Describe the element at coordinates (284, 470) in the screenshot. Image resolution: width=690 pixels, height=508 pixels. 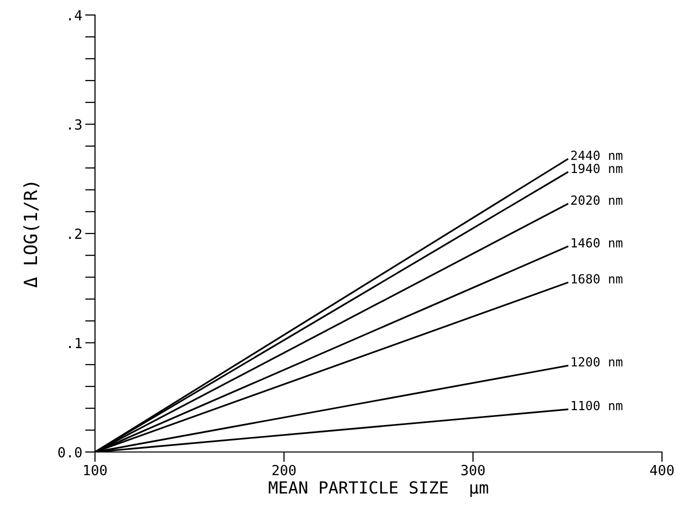
I see `x-tick-label: 200` at that location.